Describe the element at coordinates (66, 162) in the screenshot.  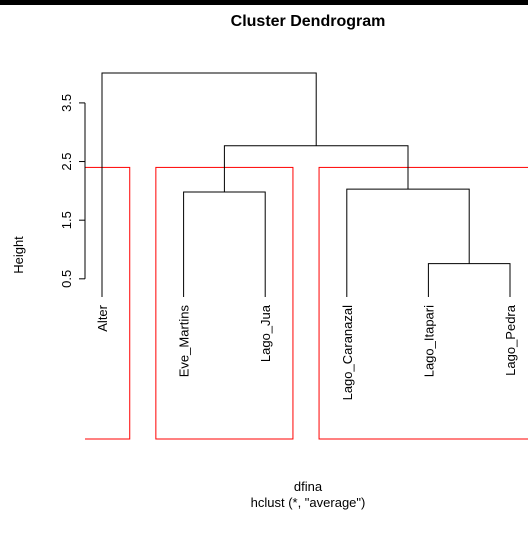
I see `y-tick-label: 2.5` at that location.